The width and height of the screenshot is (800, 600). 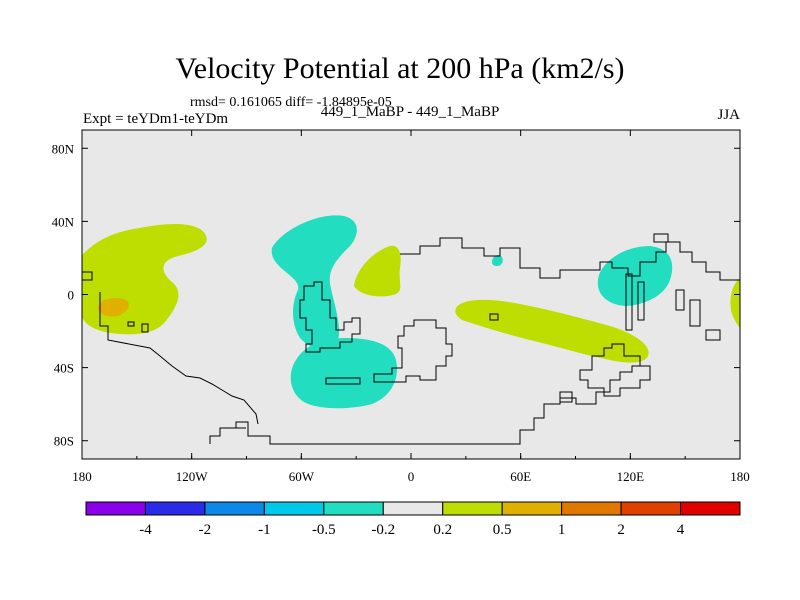 What do you see at coordinates (324, 530) in the screenshot?
I see `colorbar-label: -0.5` at bounding box center [324, 530].